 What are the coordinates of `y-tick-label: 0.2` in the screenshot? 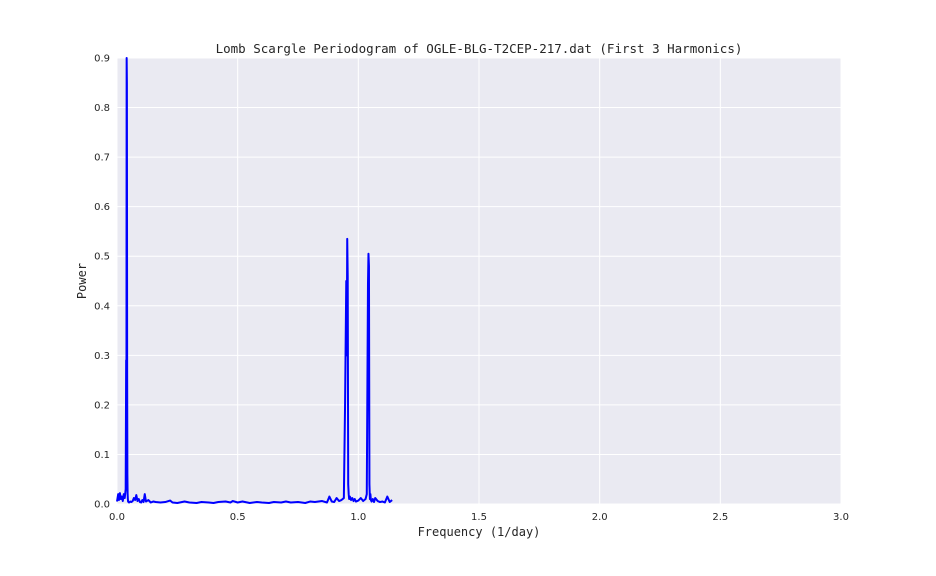 It's located at (102, 405).